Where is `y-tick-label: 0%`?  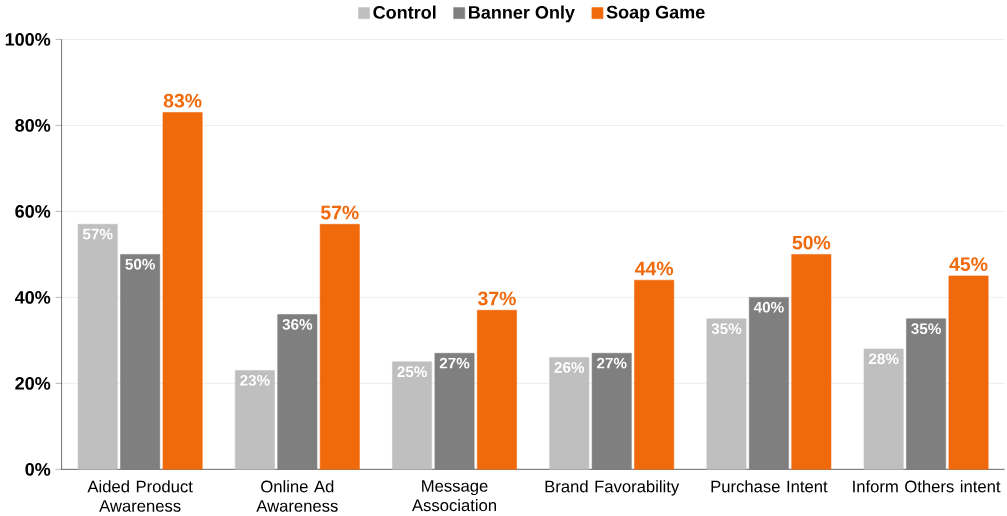 y-tick-label: 0% is located at coordinates (38, 469).